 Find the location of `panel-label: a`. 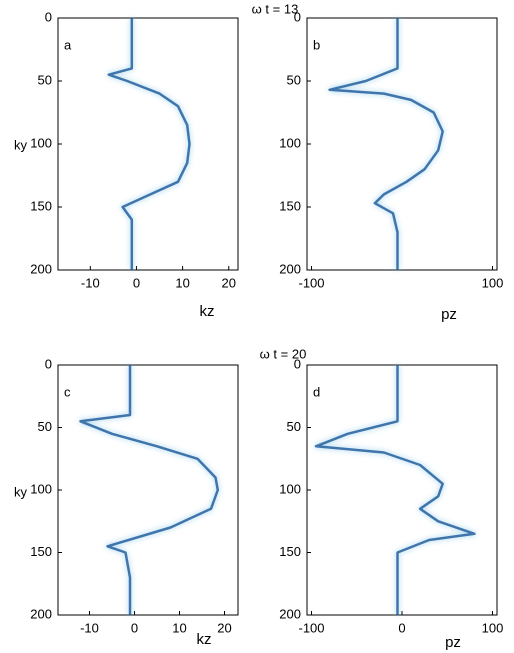

panel-label: a is located at coordinates (68, 44).